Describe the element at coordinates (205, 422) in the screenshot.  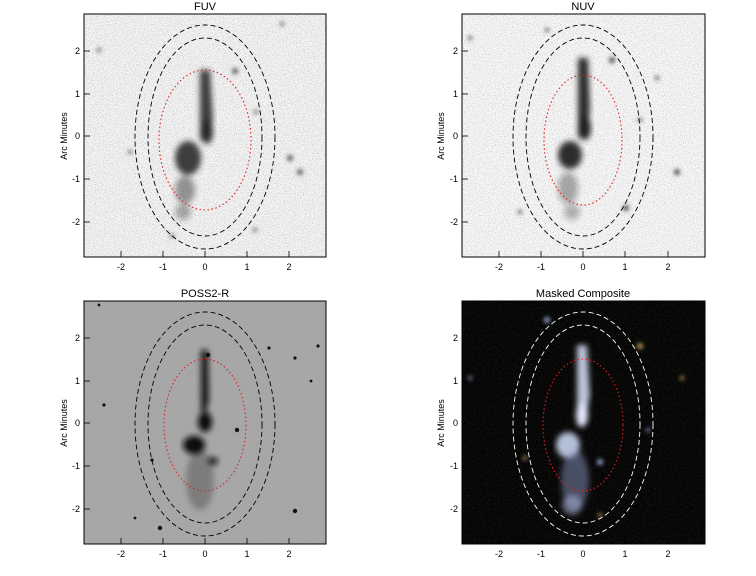
I see `poss2r-image` at that location.